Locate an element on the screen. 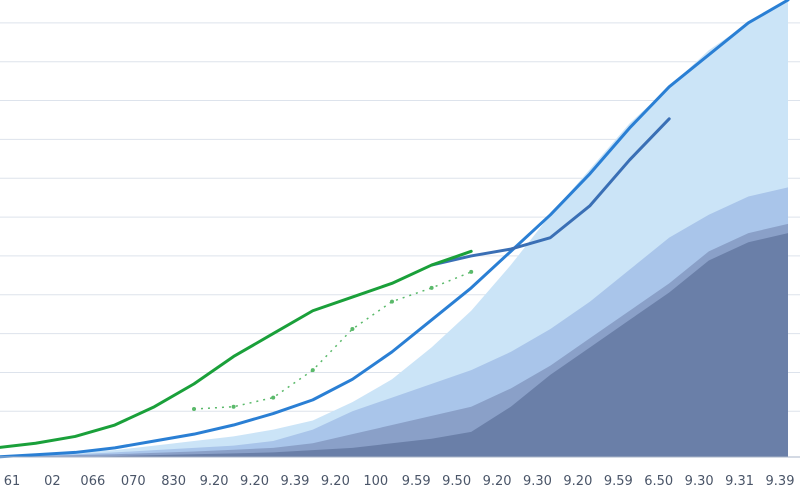  x-tick-label: 100 is located at coordinates (375, 481).